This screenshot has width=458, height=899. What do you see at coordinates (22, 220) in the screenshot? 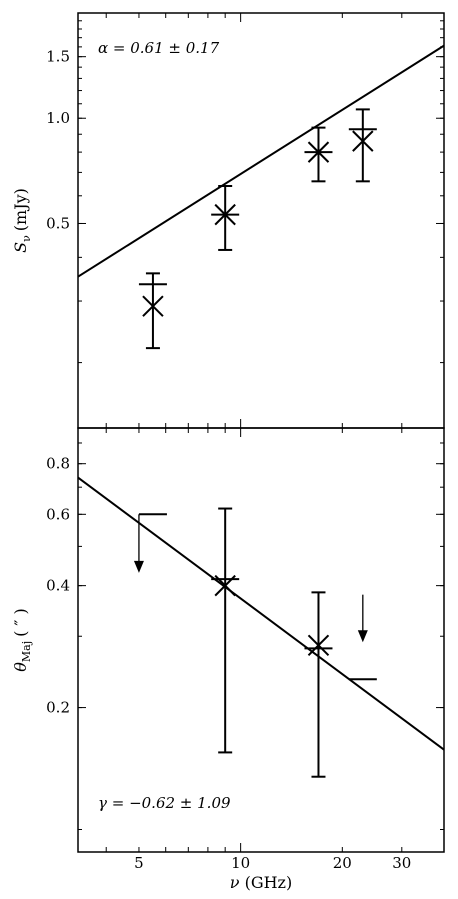
I see `y-axis-label: Sν(mJy)` at bounding box center [22, 220].